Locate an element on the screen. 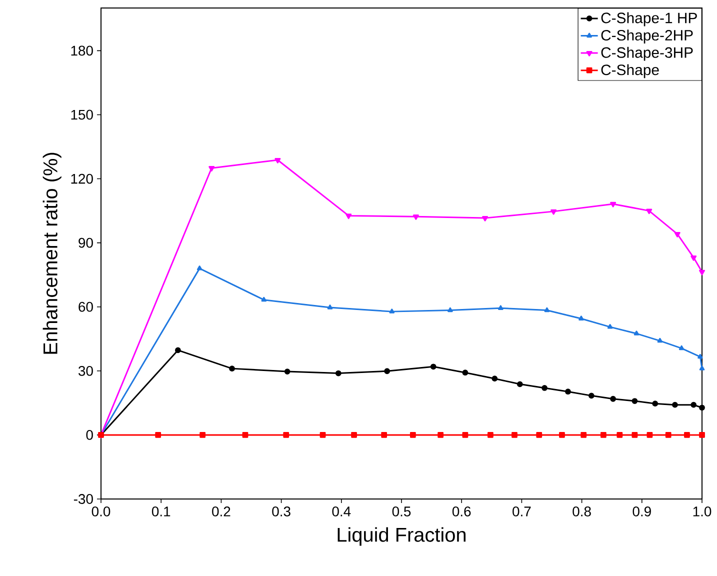 The width and height of the screenshot is (717, 576). legend-label: C-Shape-1 HP is located at coordinates (649, 19).